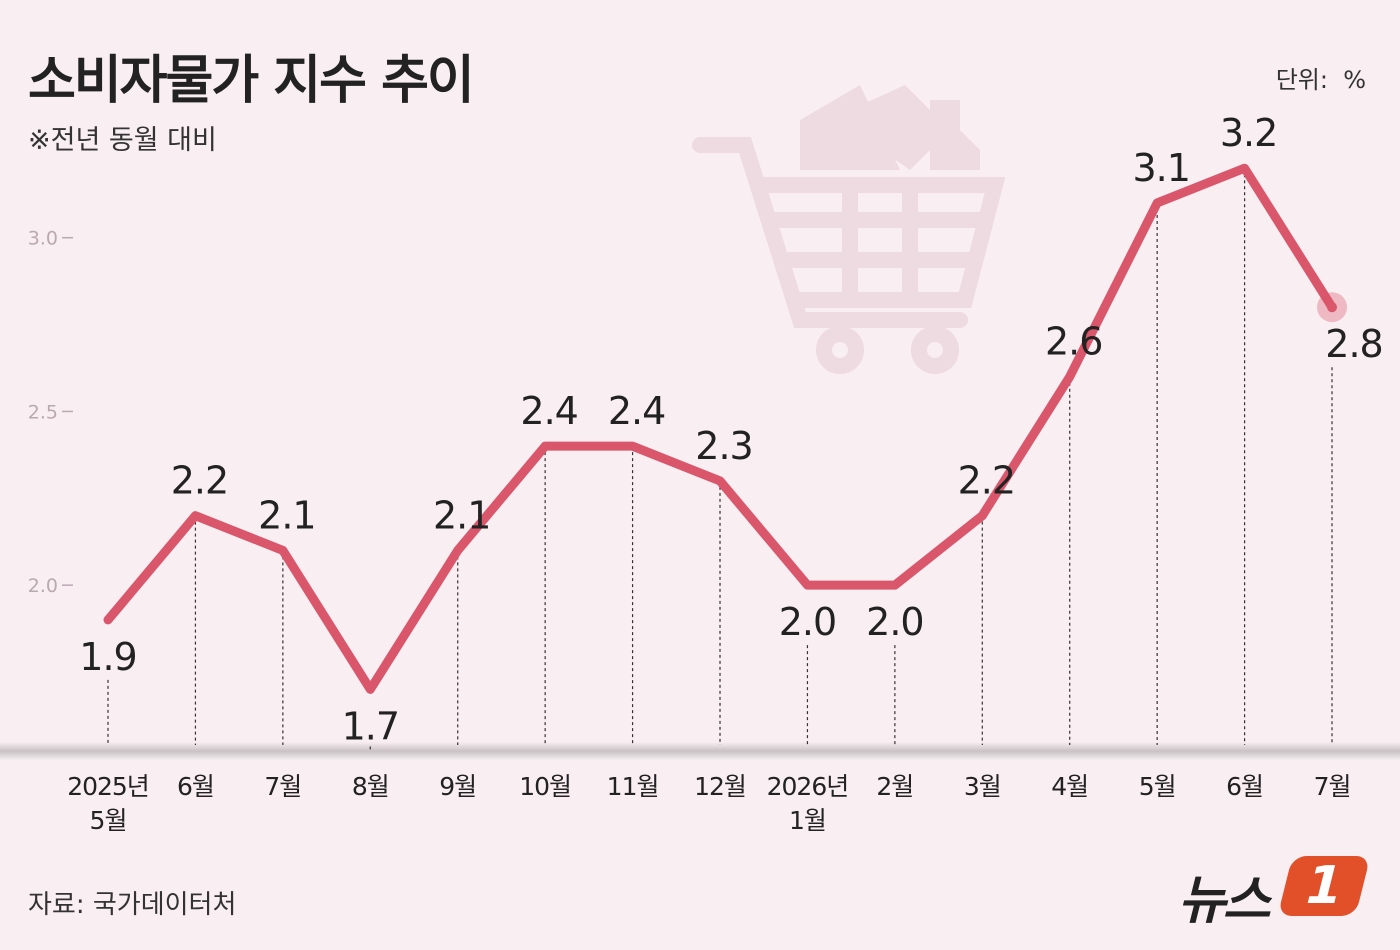  What do you see at coordinates (720, 786) in the screenshot?
I see `x-tick-label: 12월` at bounding box center [720, 786].